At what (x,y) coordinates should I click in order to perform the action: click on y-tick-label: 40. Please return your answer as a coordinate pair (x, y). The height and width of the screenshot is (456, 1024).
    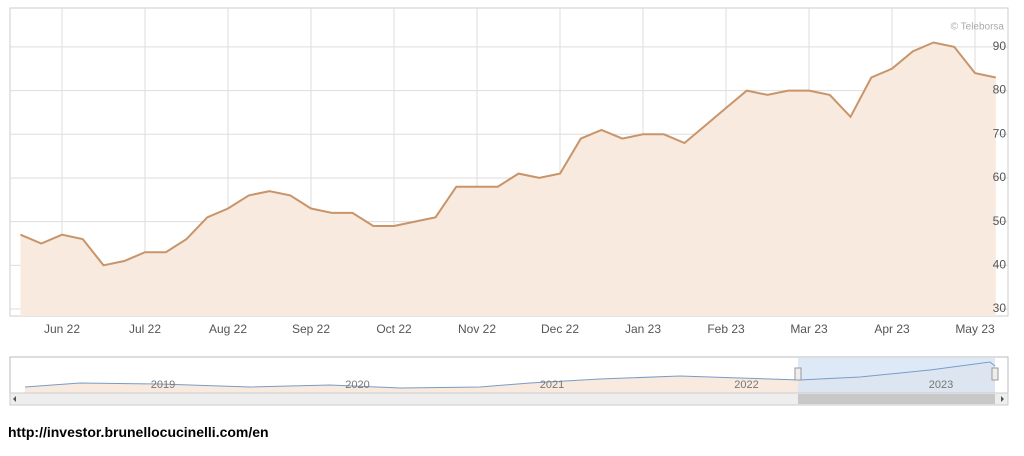
    Looking at the image, I should click on (1000, 264).